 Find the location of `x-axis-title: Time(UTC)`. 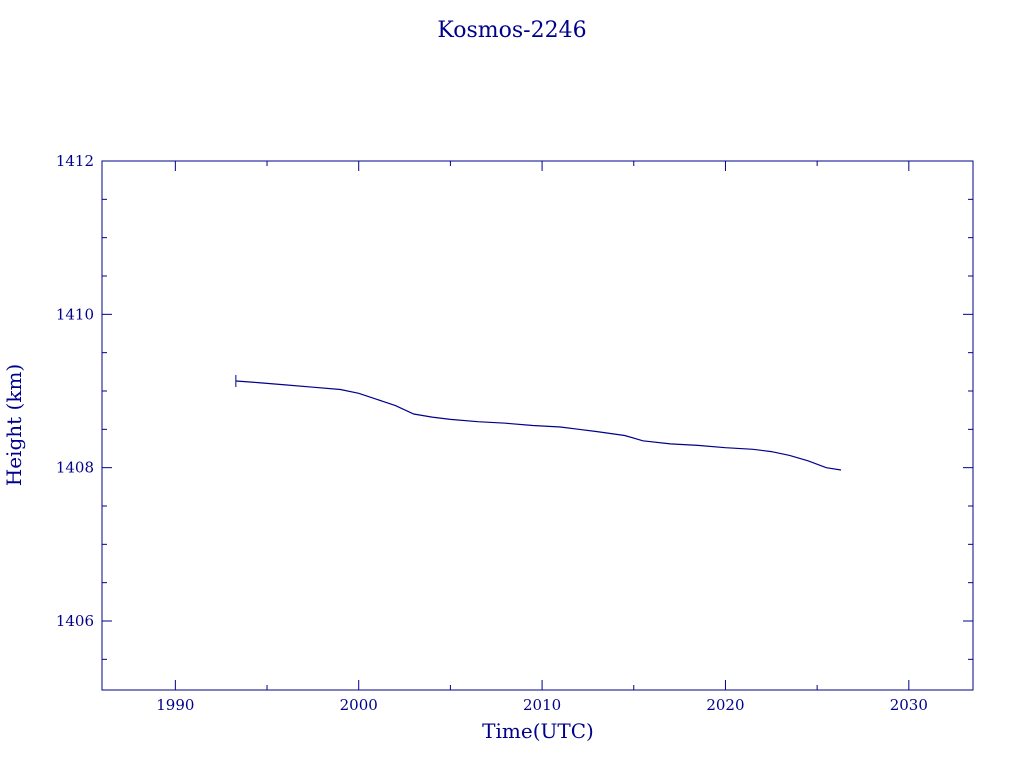

x-axis-title: Time(UTC) is located at coordinates (538, 731).